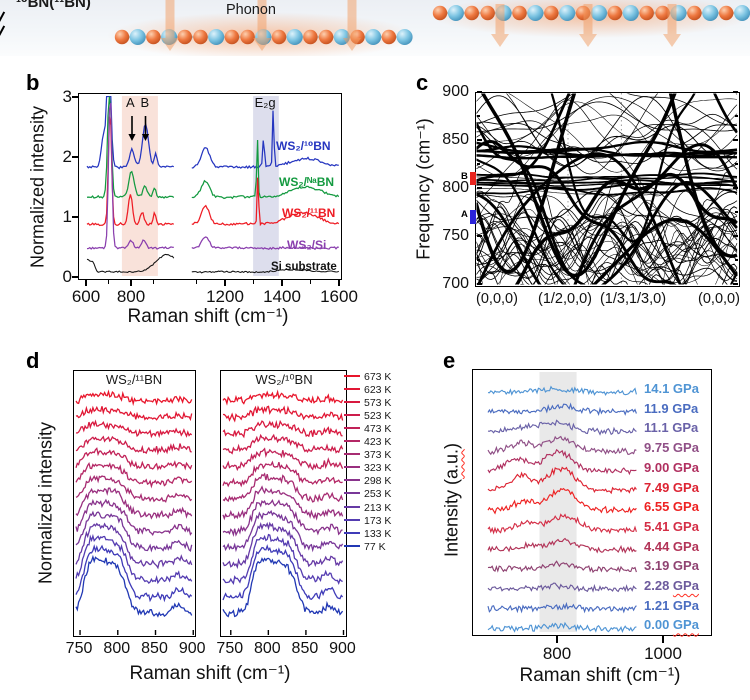 The width and height of the screenshot is (750, 700). What do you see at coordinates (658, 448) in the screenshot?
I see `pressure-label-text: 9.75` at bounding box center [658, 448].